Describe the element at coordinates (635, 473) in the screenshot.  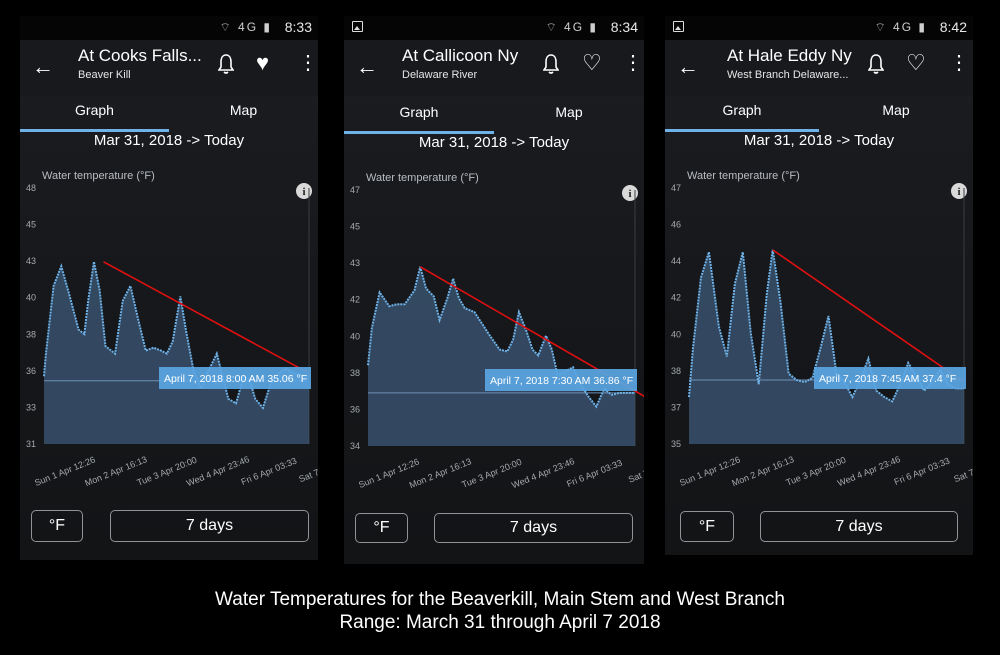
I see `x-tick-label: Sat 7 Apr` at that location.